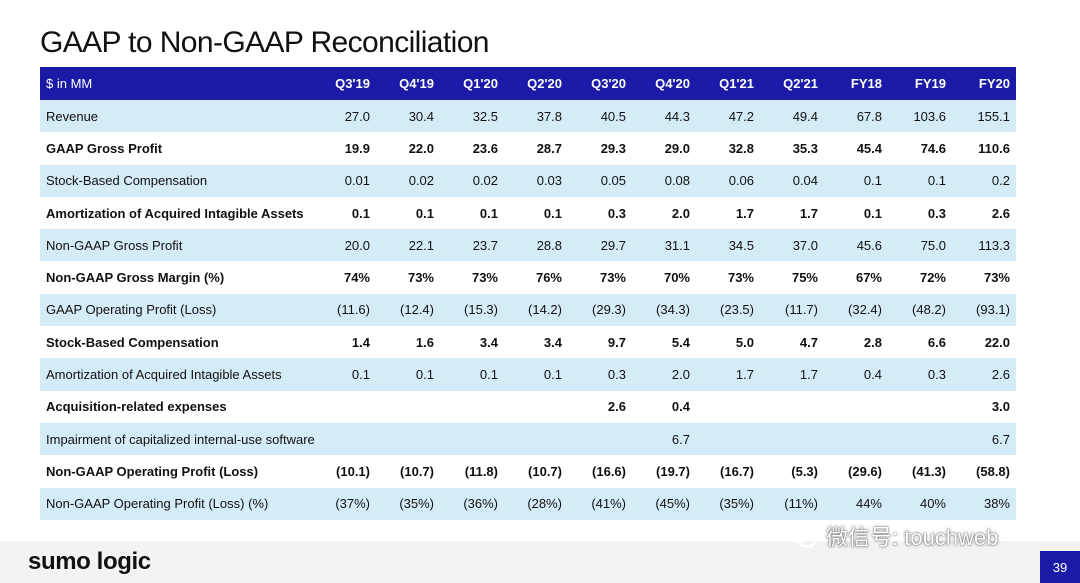 This screenshot has width=1080, height=583. I want to click on table-cell: 76%, so click(548, 278).